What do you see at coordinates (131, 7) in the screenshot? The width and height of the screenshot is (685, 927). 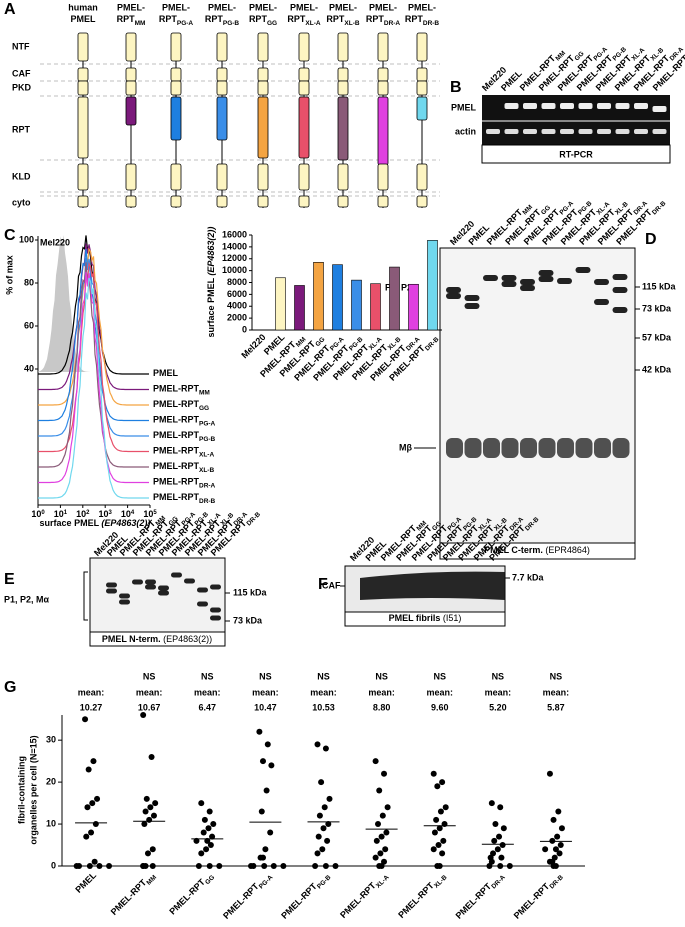 I see `construct-label: PMEL-` at bounding box center [131, 7].